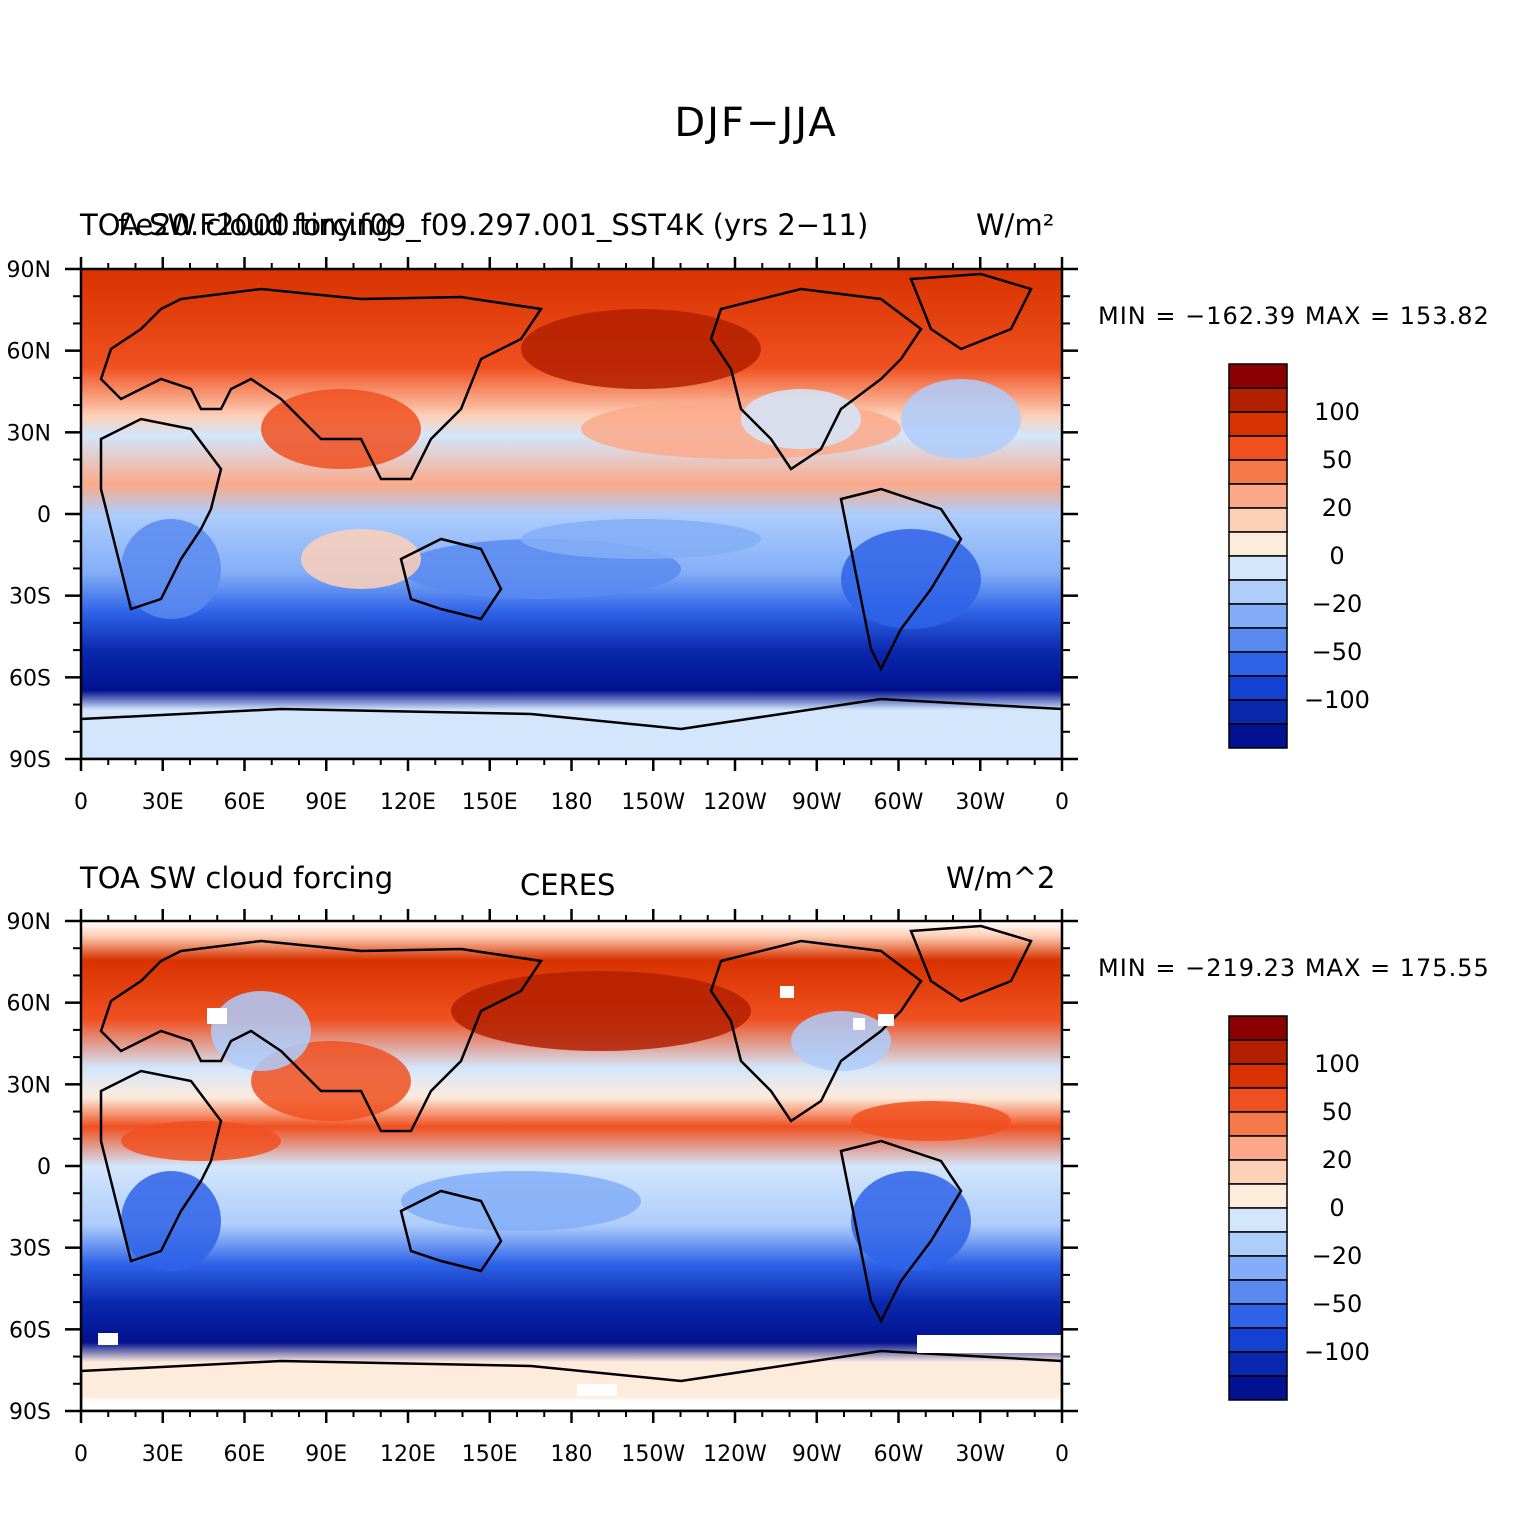  Describe the element at coordinates (899, 802) in the screenshot. I see `panel1-xtick-label: 60W` at that location.